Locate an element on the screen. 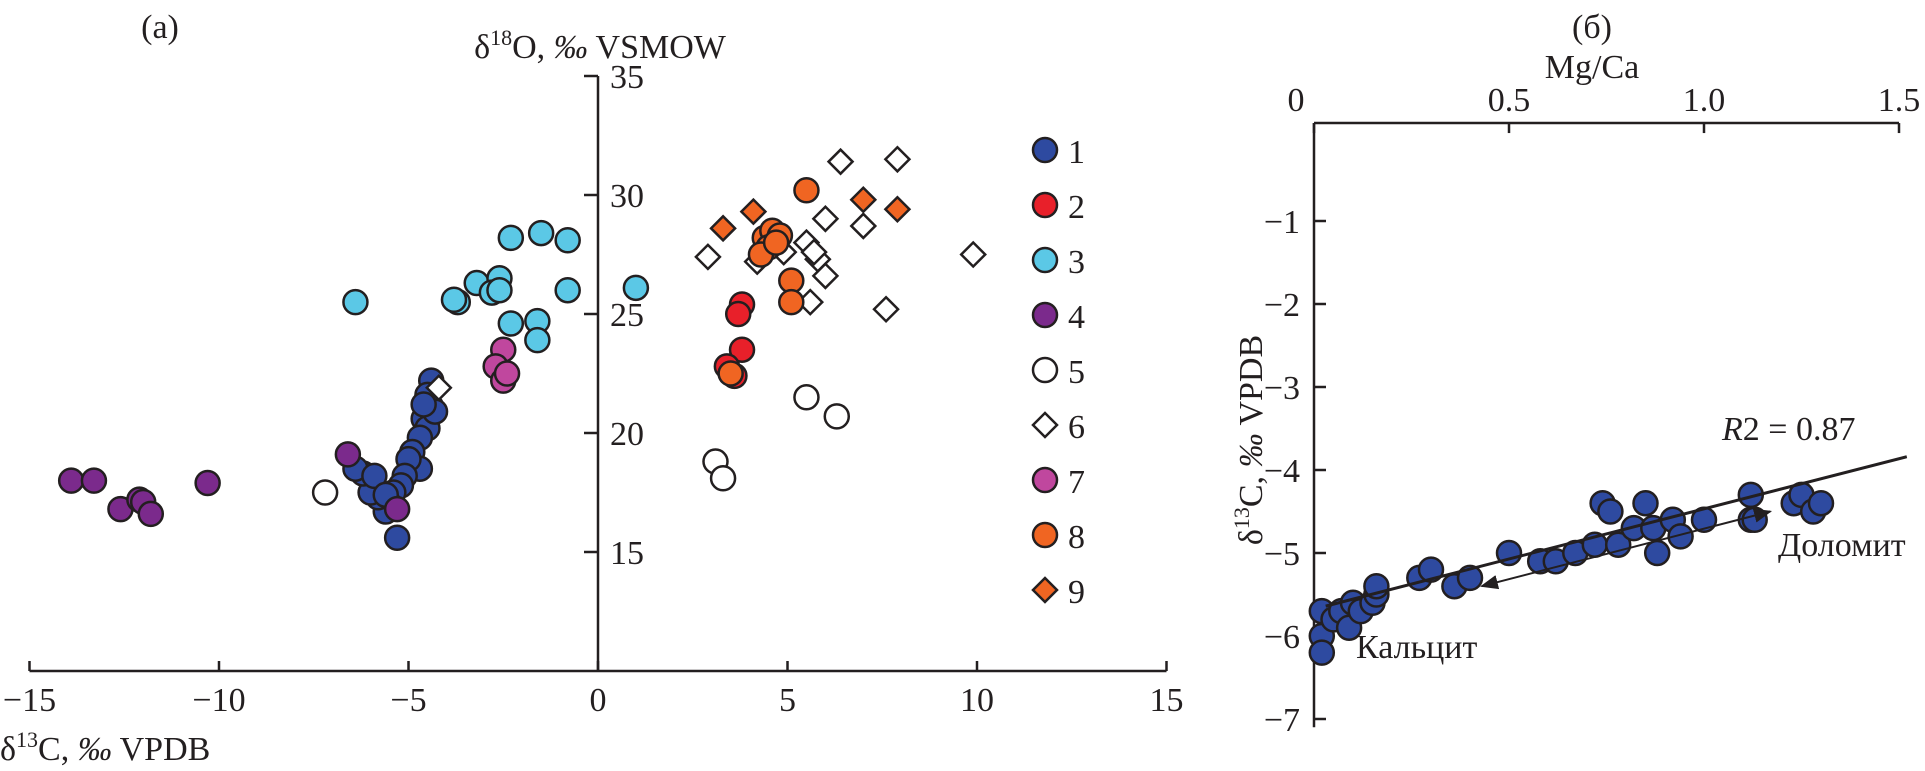 Image resolution: width=1925 pixels, height=771 pixels. calcite-label: Кальцит is located at coordinates (1416, 647).